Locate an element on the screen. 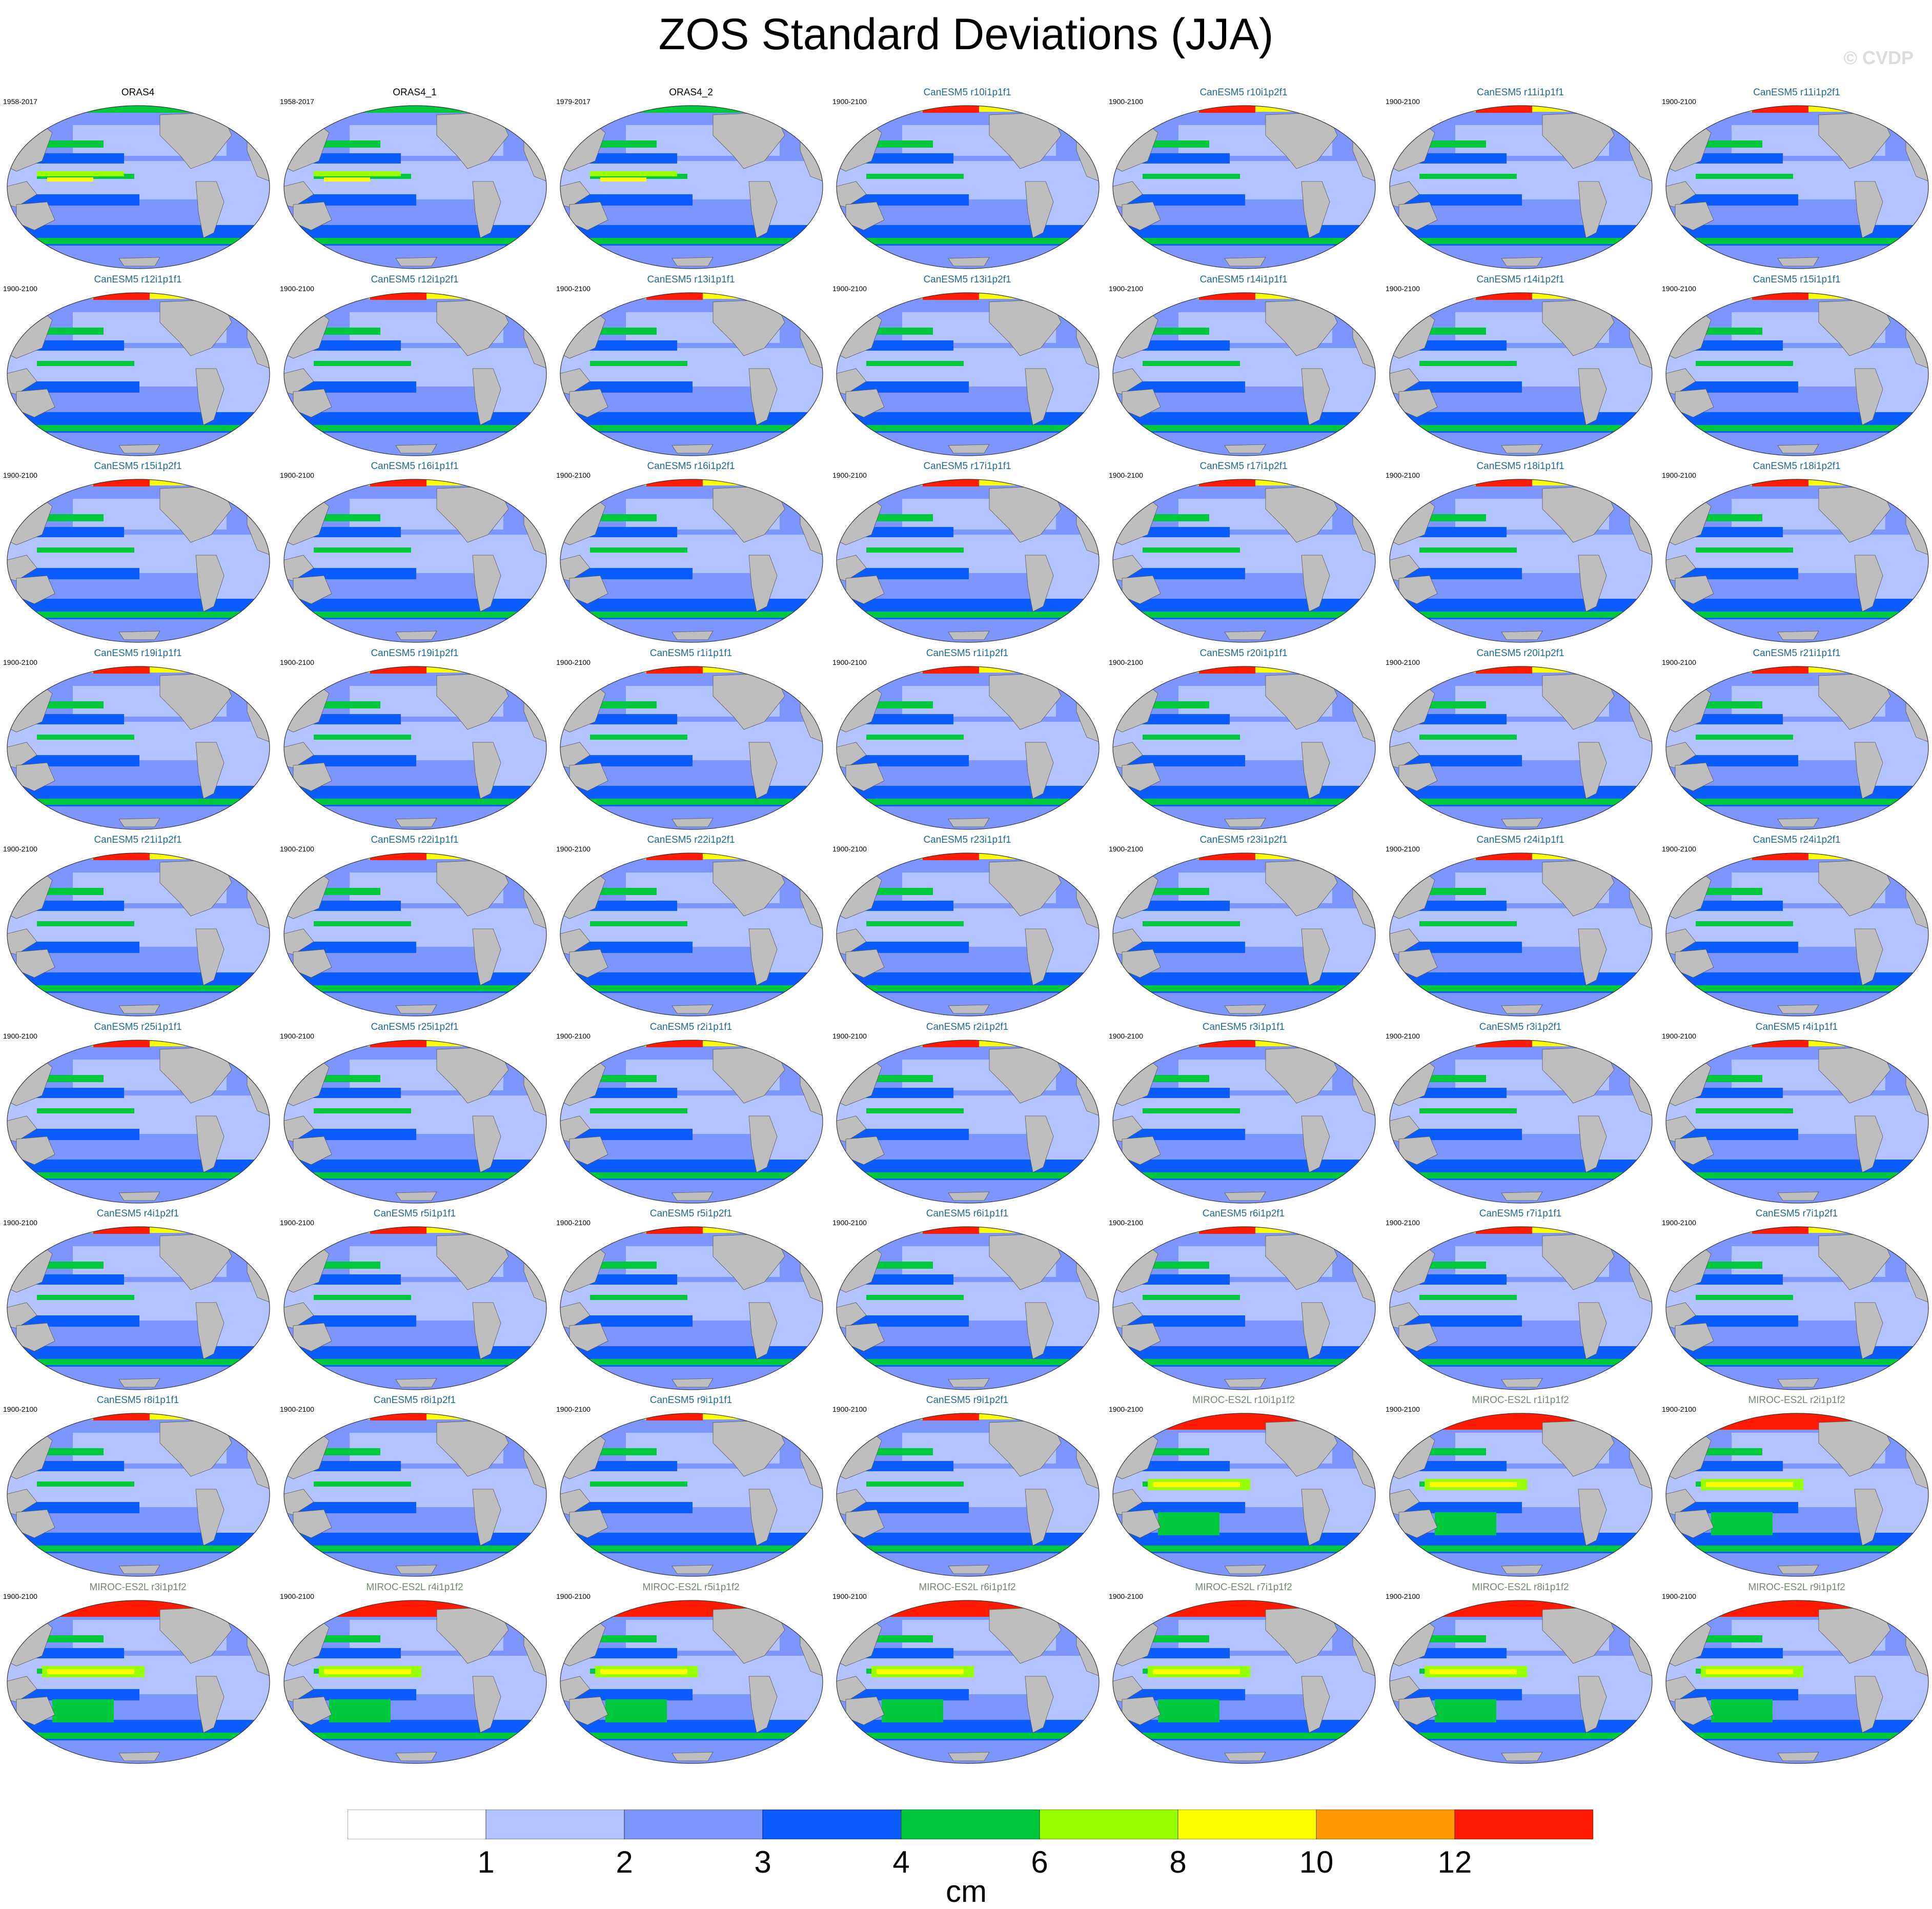 This screenshot has height=1909, width=1932. map-panel: CanESM5 r25i1p2f1 1900-2100 is located at coordinates (415, 1114).